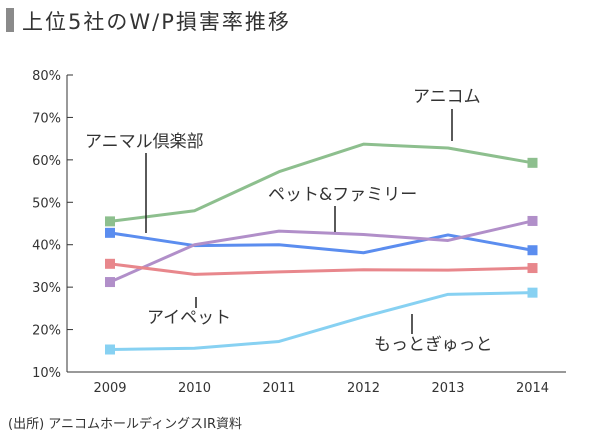 The height and width of the screenshot is (439, 601). I want to click on series-label-0: アニコム, so click(447, 97).